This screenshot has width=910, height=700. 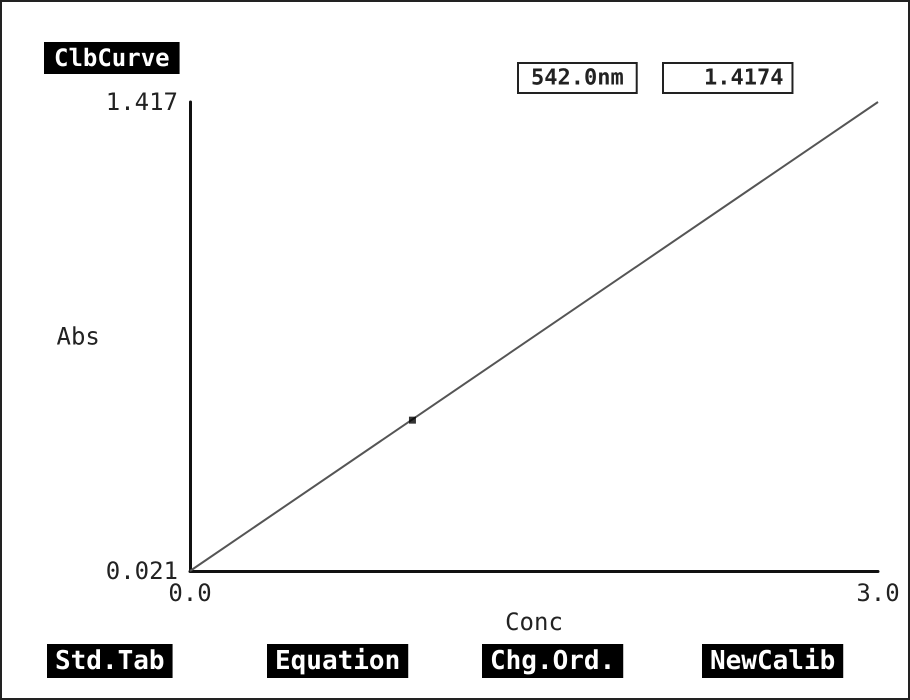 What do you see at coordinates (553, 661) in the screenshot?
I see `text: Chg.Ord.` at bounding box center [553, 661].